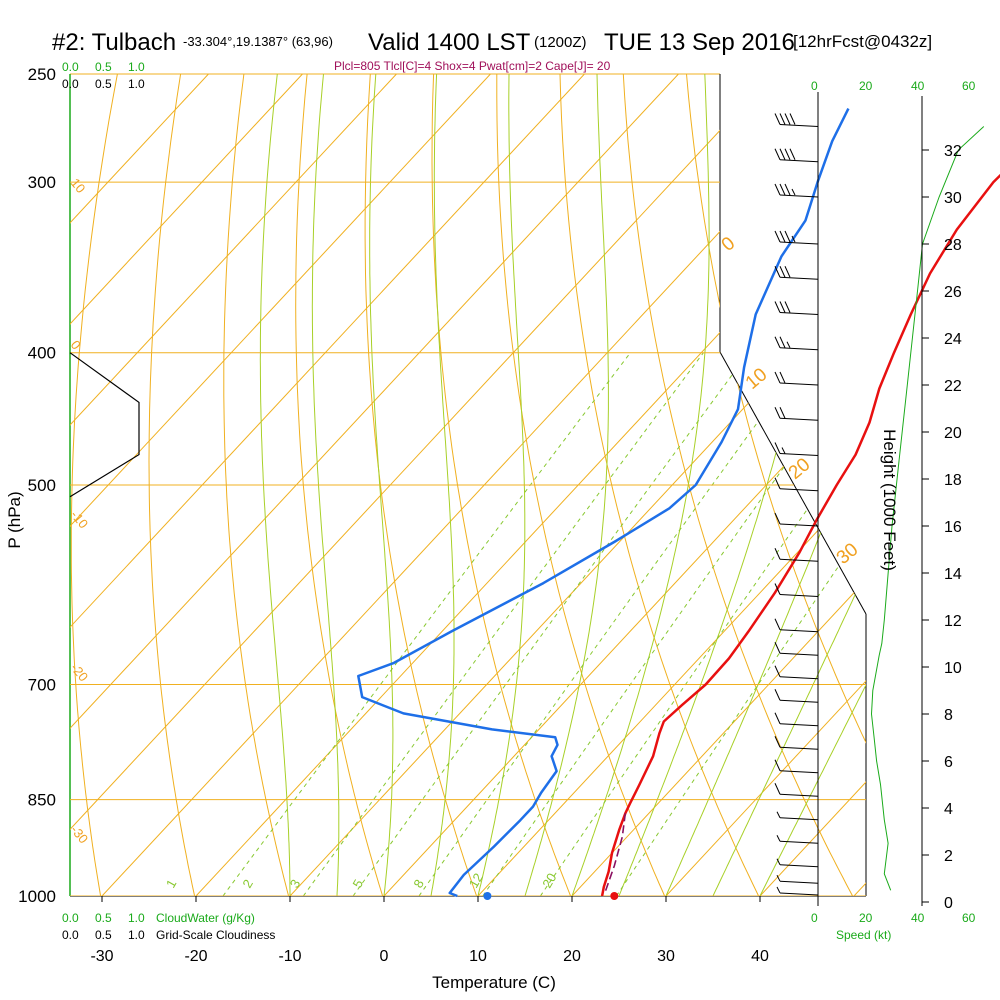 The height and width of the screenshot is (1000, 1000). I want to click on speed-tick-0: 0, so click(814, 86).